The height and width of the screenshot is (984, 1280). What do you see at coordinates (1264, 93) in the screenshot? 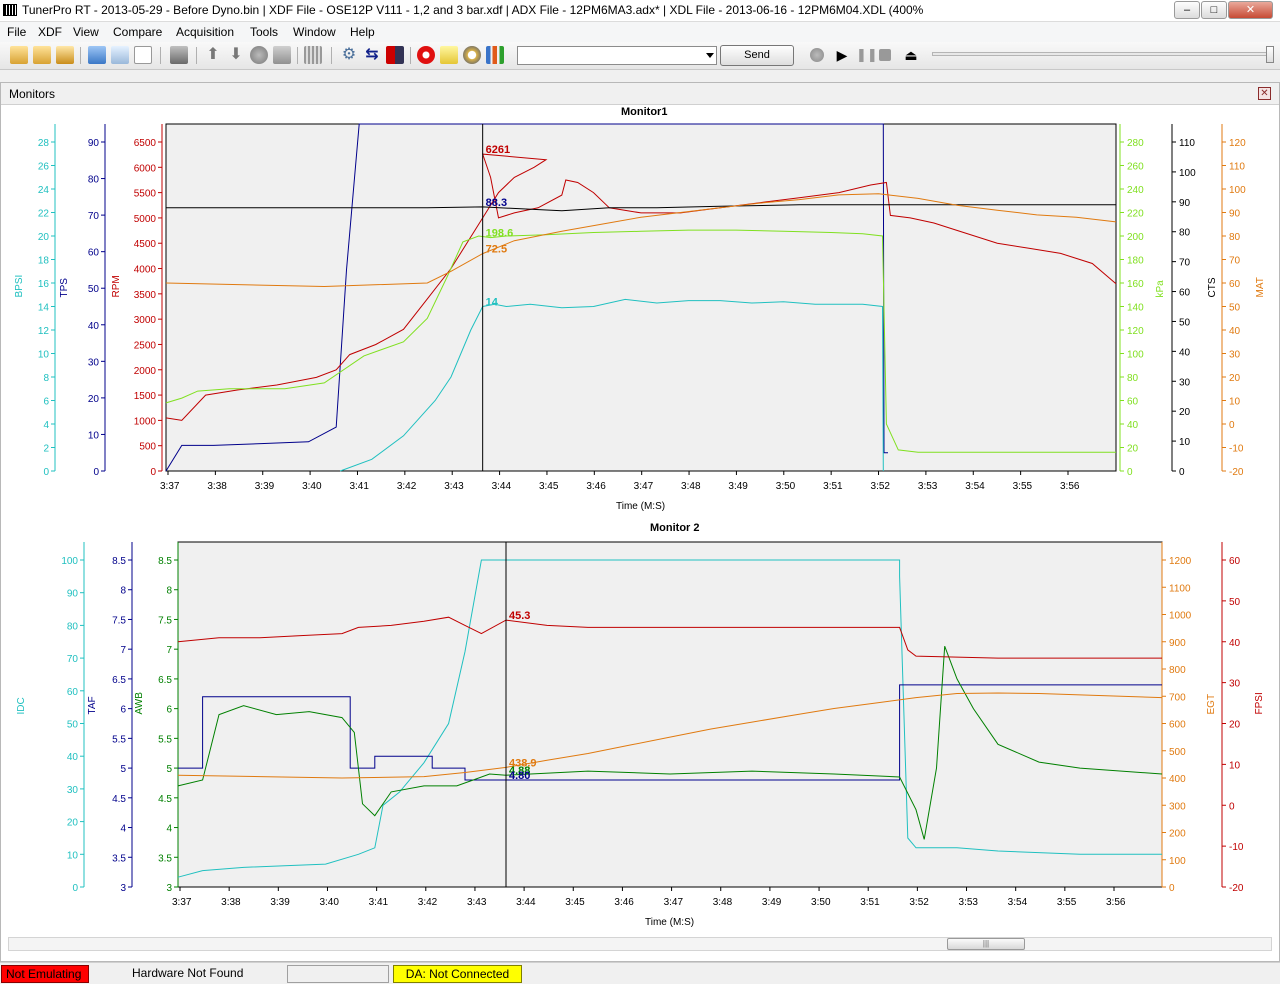
I see `close-icon: ✕` at bounding box center [1264, 93].